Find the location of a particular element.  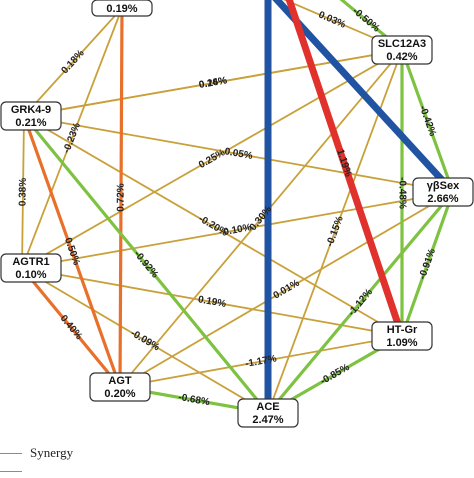

edge-top-grk4-independence is located at coordinates (73, 62).